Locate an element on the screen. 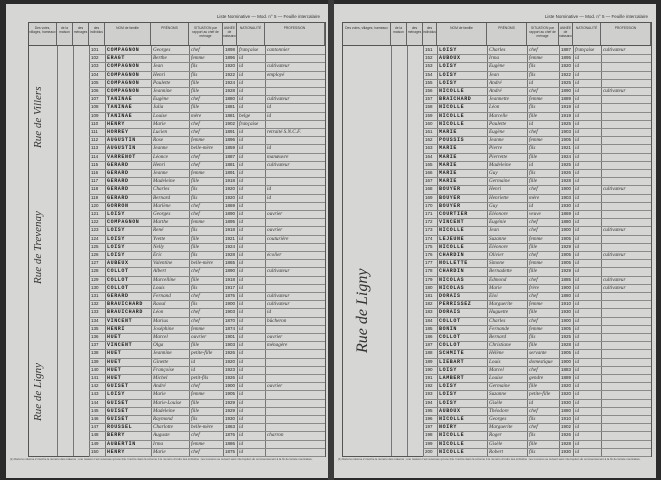  individual-number: 145 is located at coordinates (95, 410).